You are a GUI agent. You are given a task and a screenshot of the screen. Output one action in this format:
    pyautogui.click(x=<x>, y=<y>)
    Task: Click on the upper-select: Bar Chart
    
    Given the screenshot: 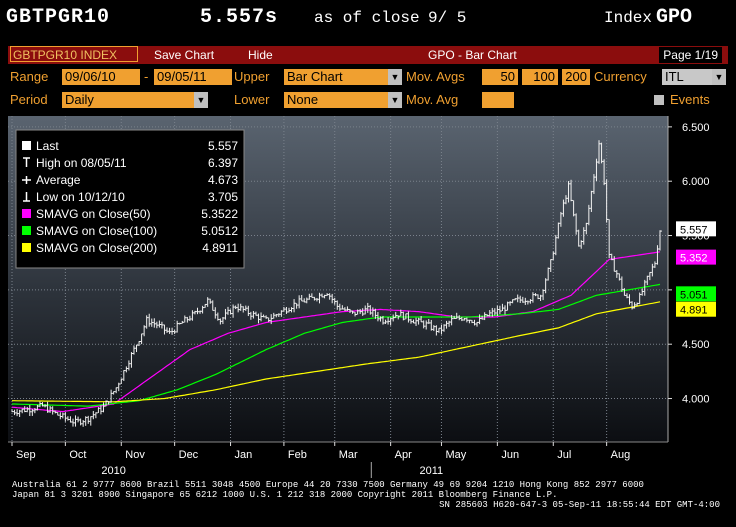 What is the action you would take?
    pyautogui.click(x=336, y=77)
    